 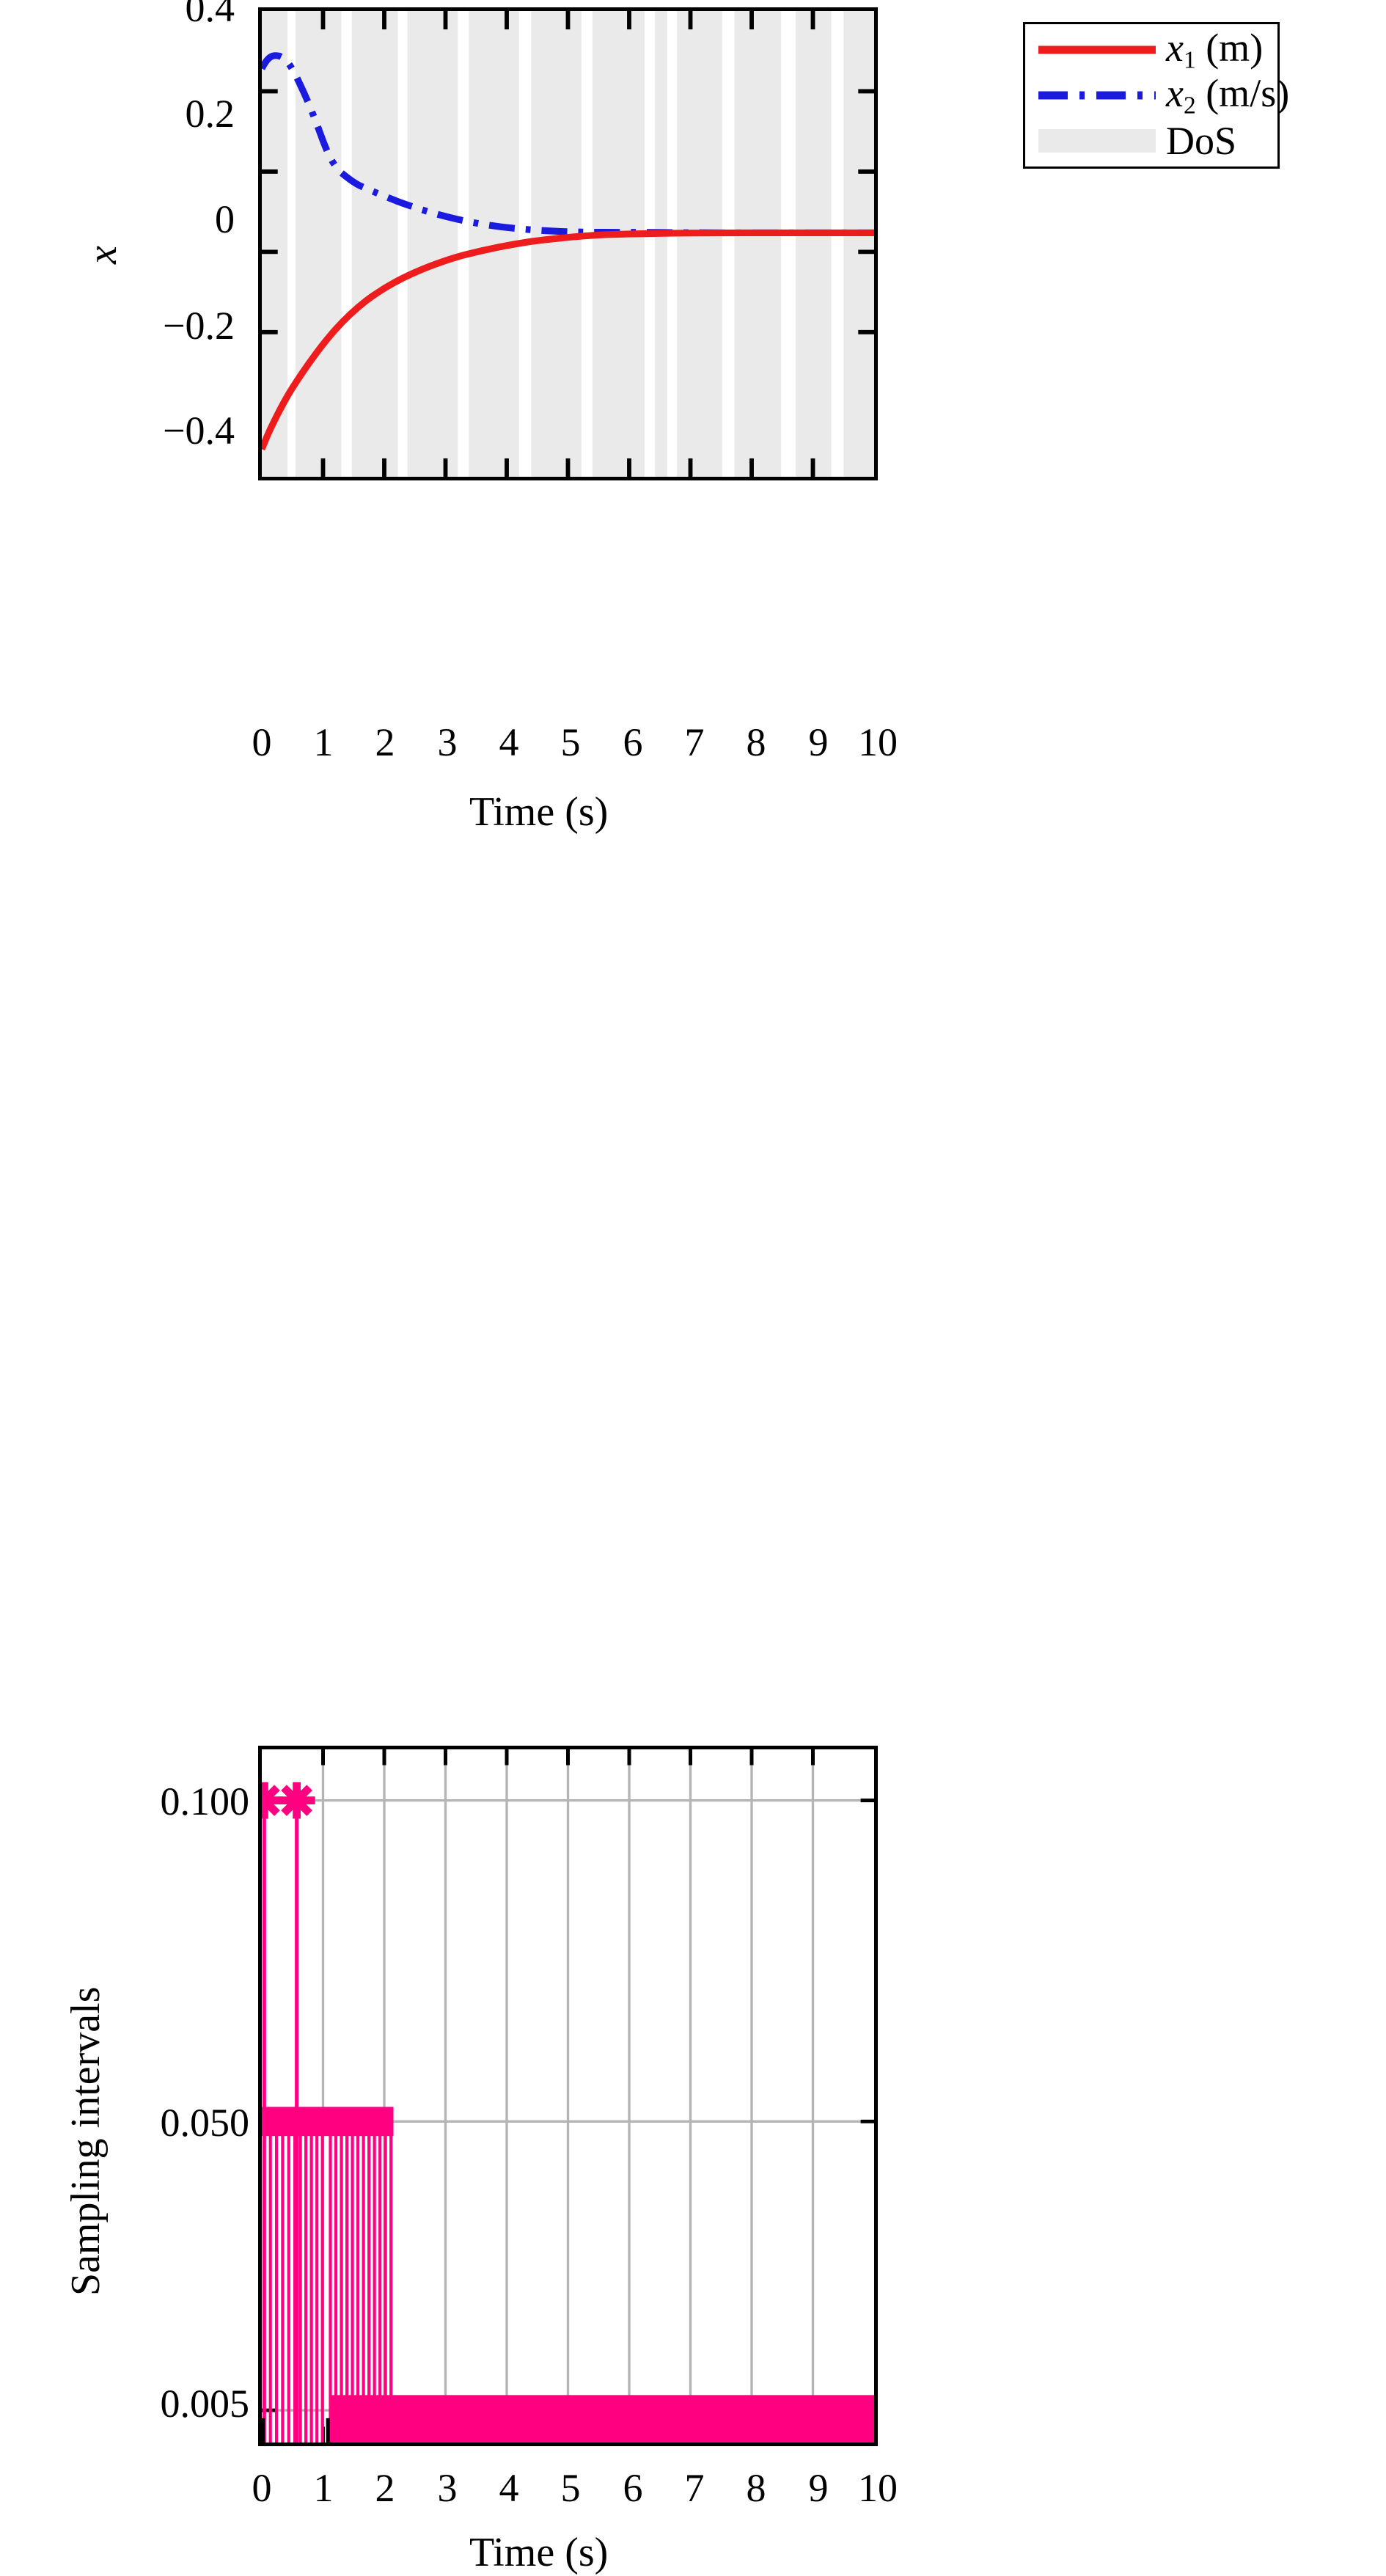 I want to click on legend-item-x1: x1 (m), so click(x=1151, y=50).